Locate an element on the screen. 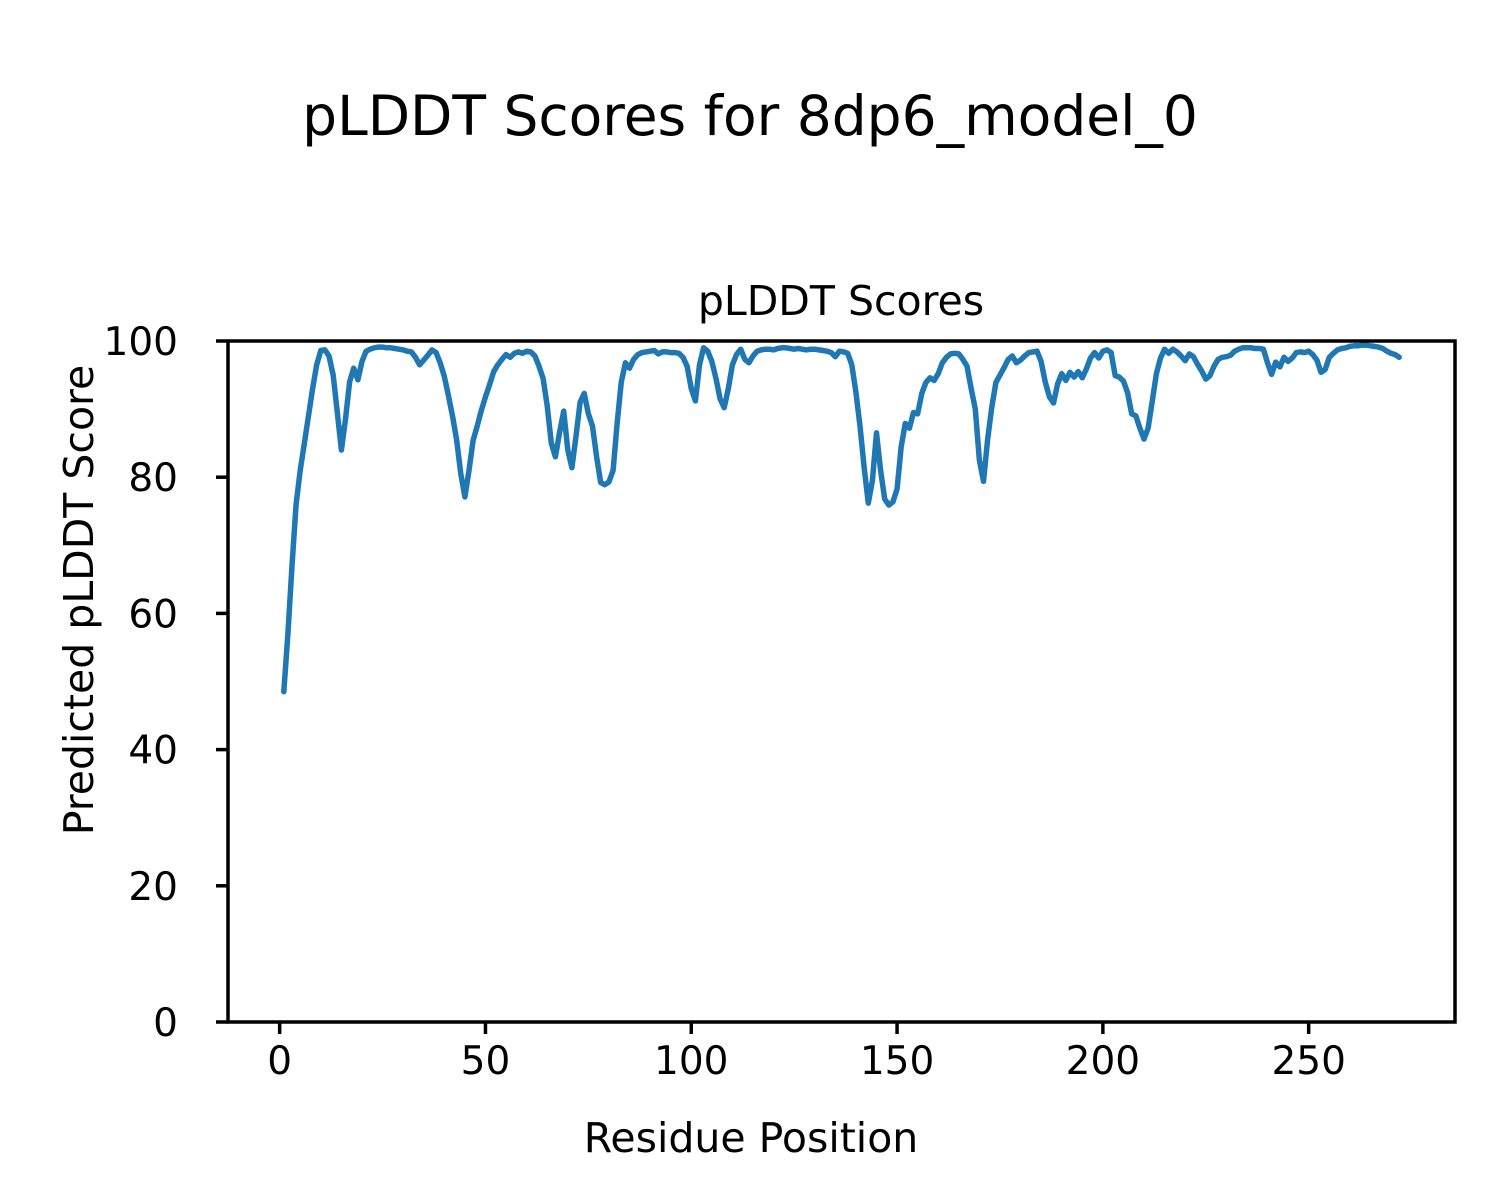  y-tick-label: 100 is located at coordinates (141, 342).